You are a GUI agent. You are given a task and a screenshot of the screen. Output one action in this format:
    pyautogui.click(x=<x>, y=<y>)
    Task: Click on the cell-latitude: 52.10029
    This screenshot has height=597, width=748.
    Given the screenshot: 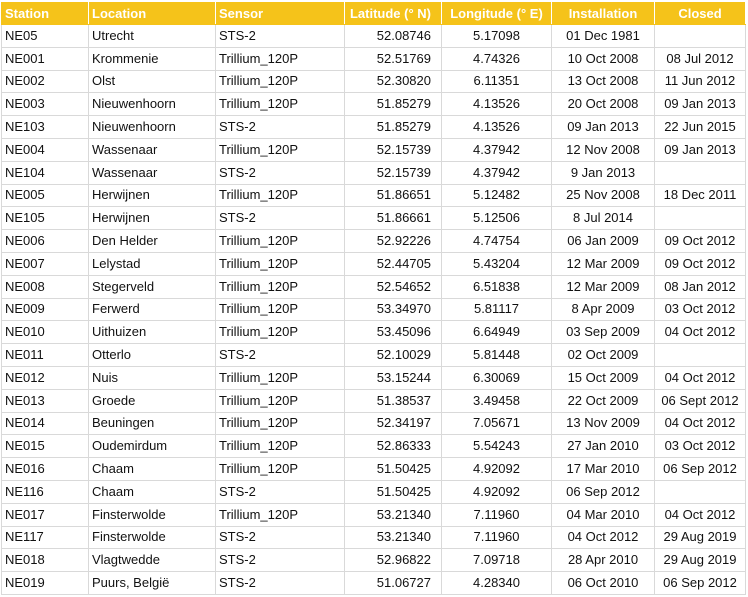 What is the action you would take?
    pyautogui.click(x=393, y=355)
    